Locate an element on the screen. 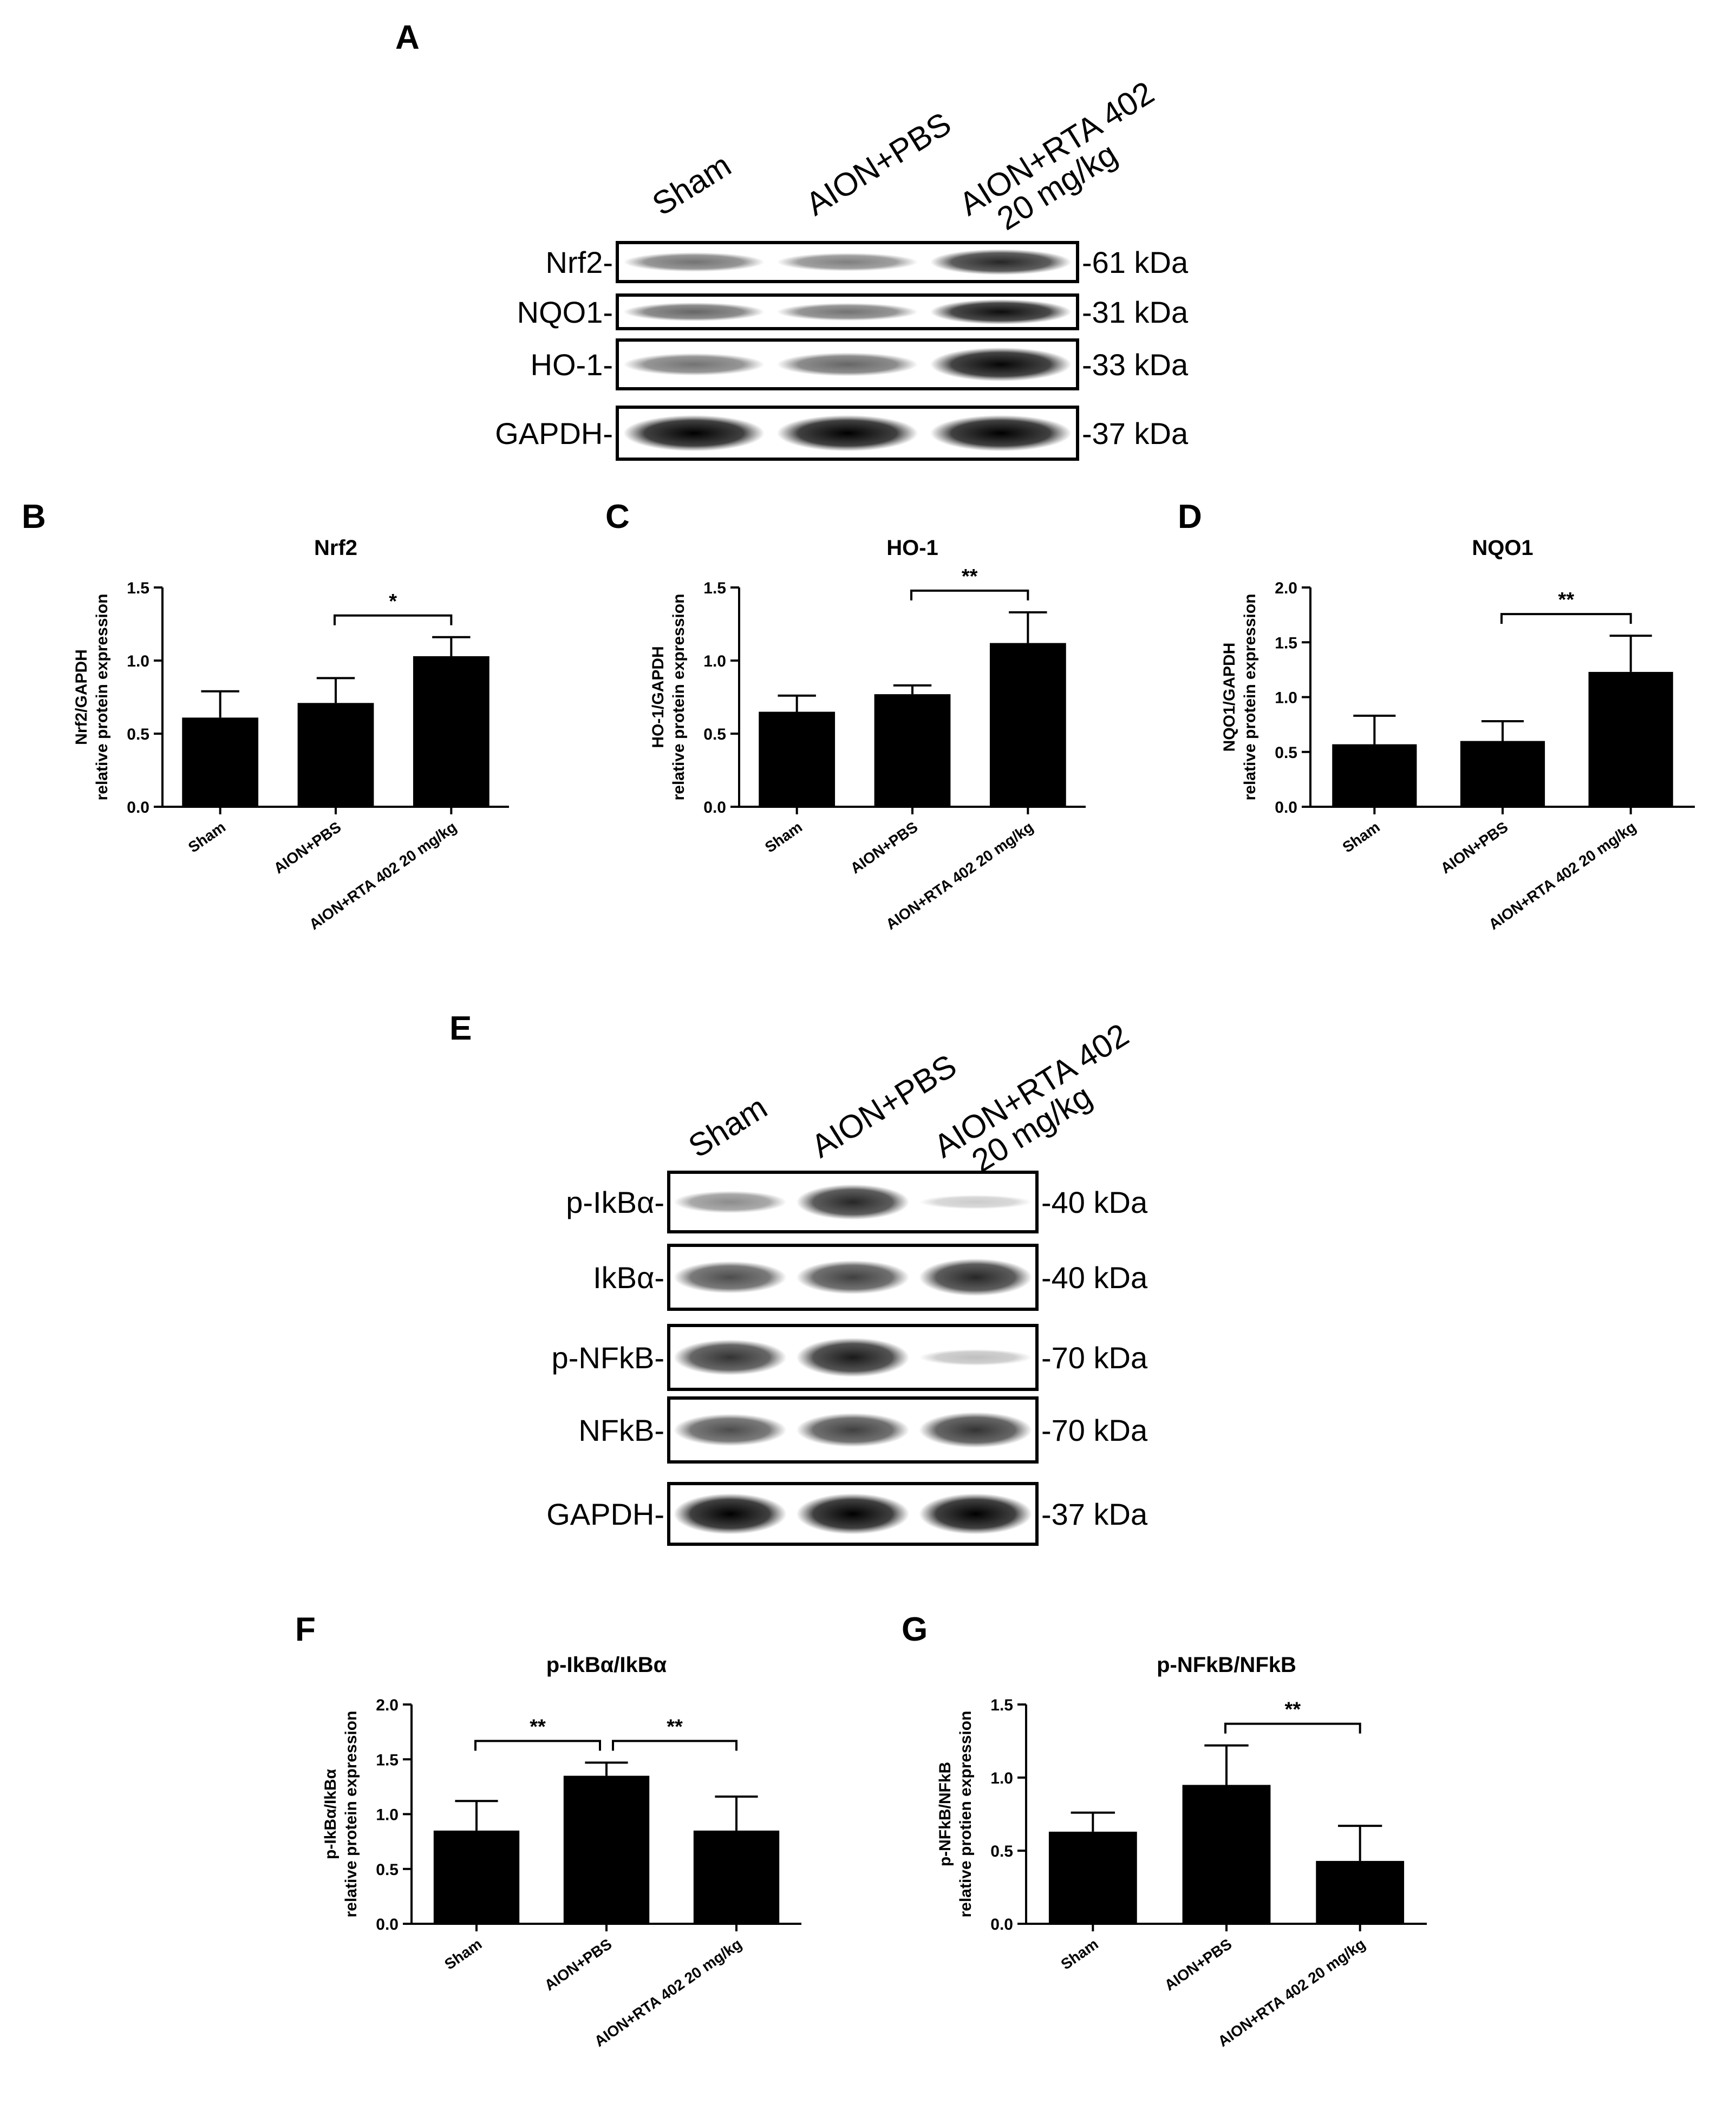 The height and width of the screenshot is (2103, 1736). kda-label: -33 kDa is located at coordinates (1136, 365).